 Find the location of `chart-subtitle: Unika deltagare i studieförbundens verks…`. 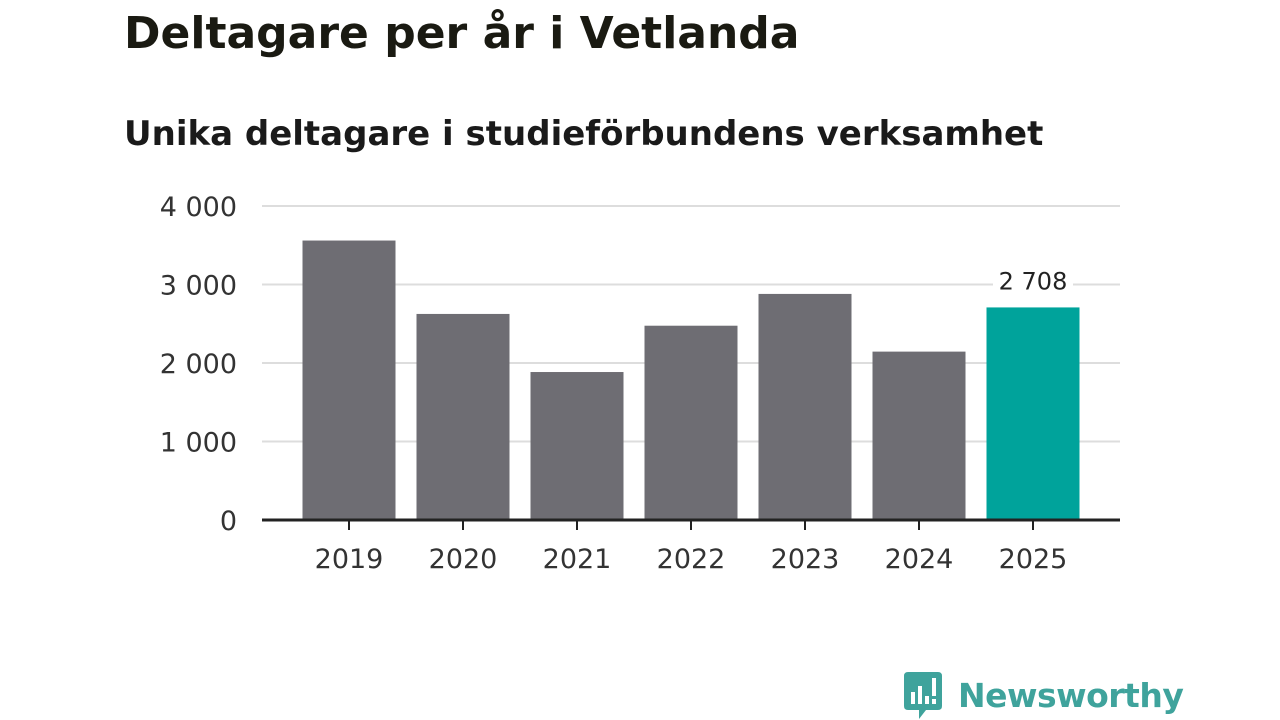

chart-subtitle: Unika deltagare i studieförbundens verks… is located at coordinates (584, 134).